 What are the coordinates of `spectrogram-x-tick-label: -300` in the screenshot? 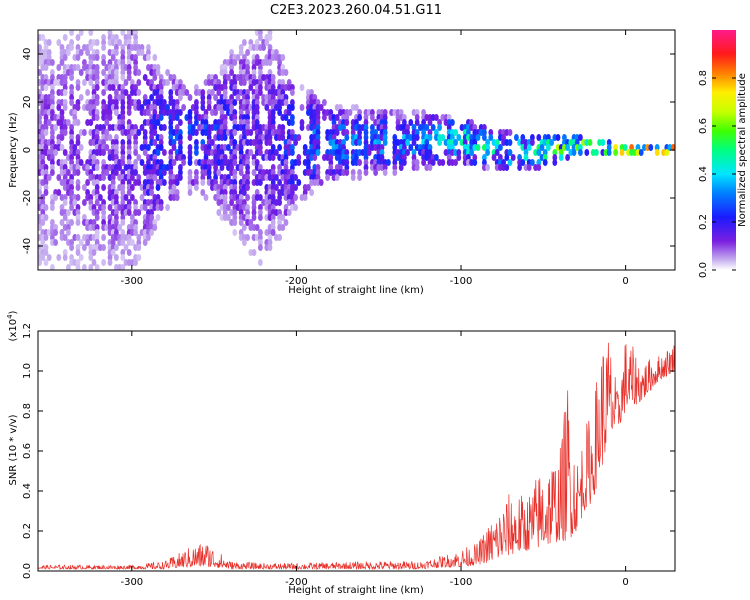 It's located at (131, 281).